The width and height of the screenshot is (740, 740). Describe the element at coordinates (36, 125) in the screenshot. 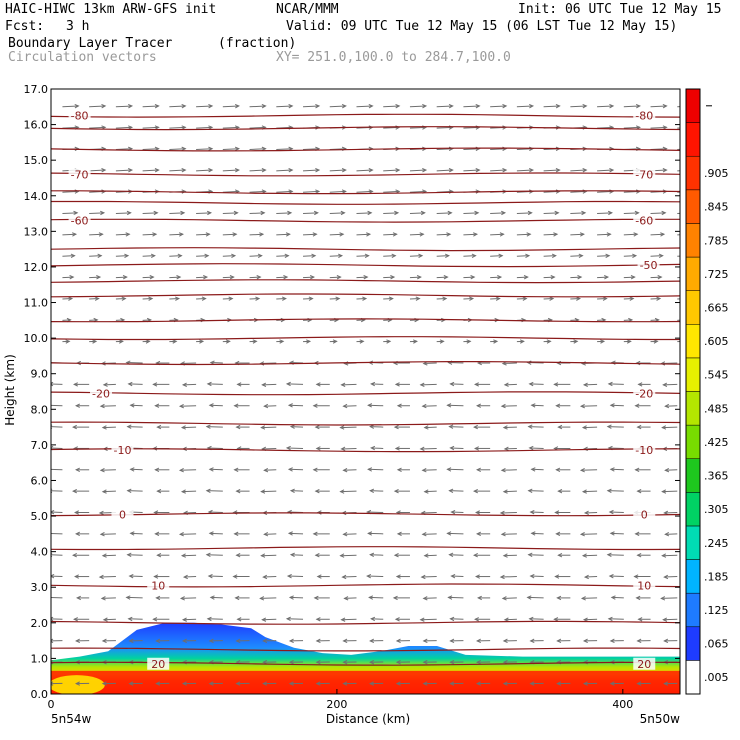

I see `y-tick-label: 16.0` at that location.